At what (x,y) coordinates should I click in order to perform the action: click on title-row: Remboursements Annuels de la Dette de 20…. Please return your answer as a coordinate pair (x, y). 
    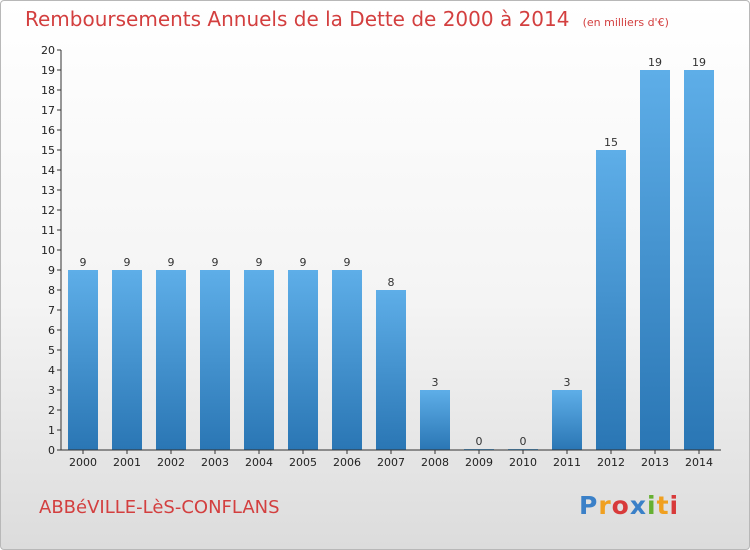
    Looking at the image, I should click on (347, 19).